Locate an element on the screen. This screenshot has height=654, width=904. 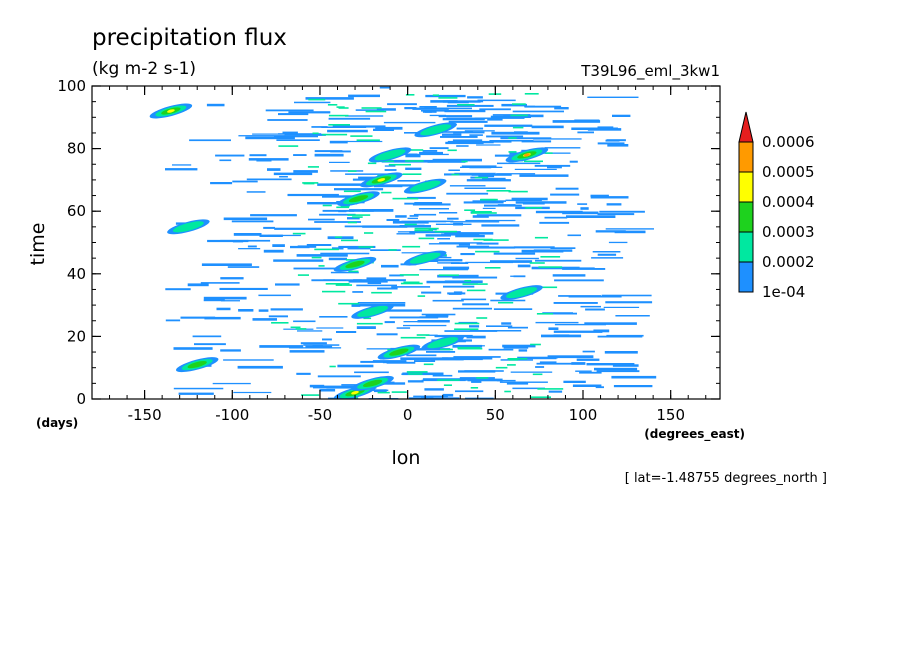
y-tick-label: 20 is located at coordinates (76, 336).